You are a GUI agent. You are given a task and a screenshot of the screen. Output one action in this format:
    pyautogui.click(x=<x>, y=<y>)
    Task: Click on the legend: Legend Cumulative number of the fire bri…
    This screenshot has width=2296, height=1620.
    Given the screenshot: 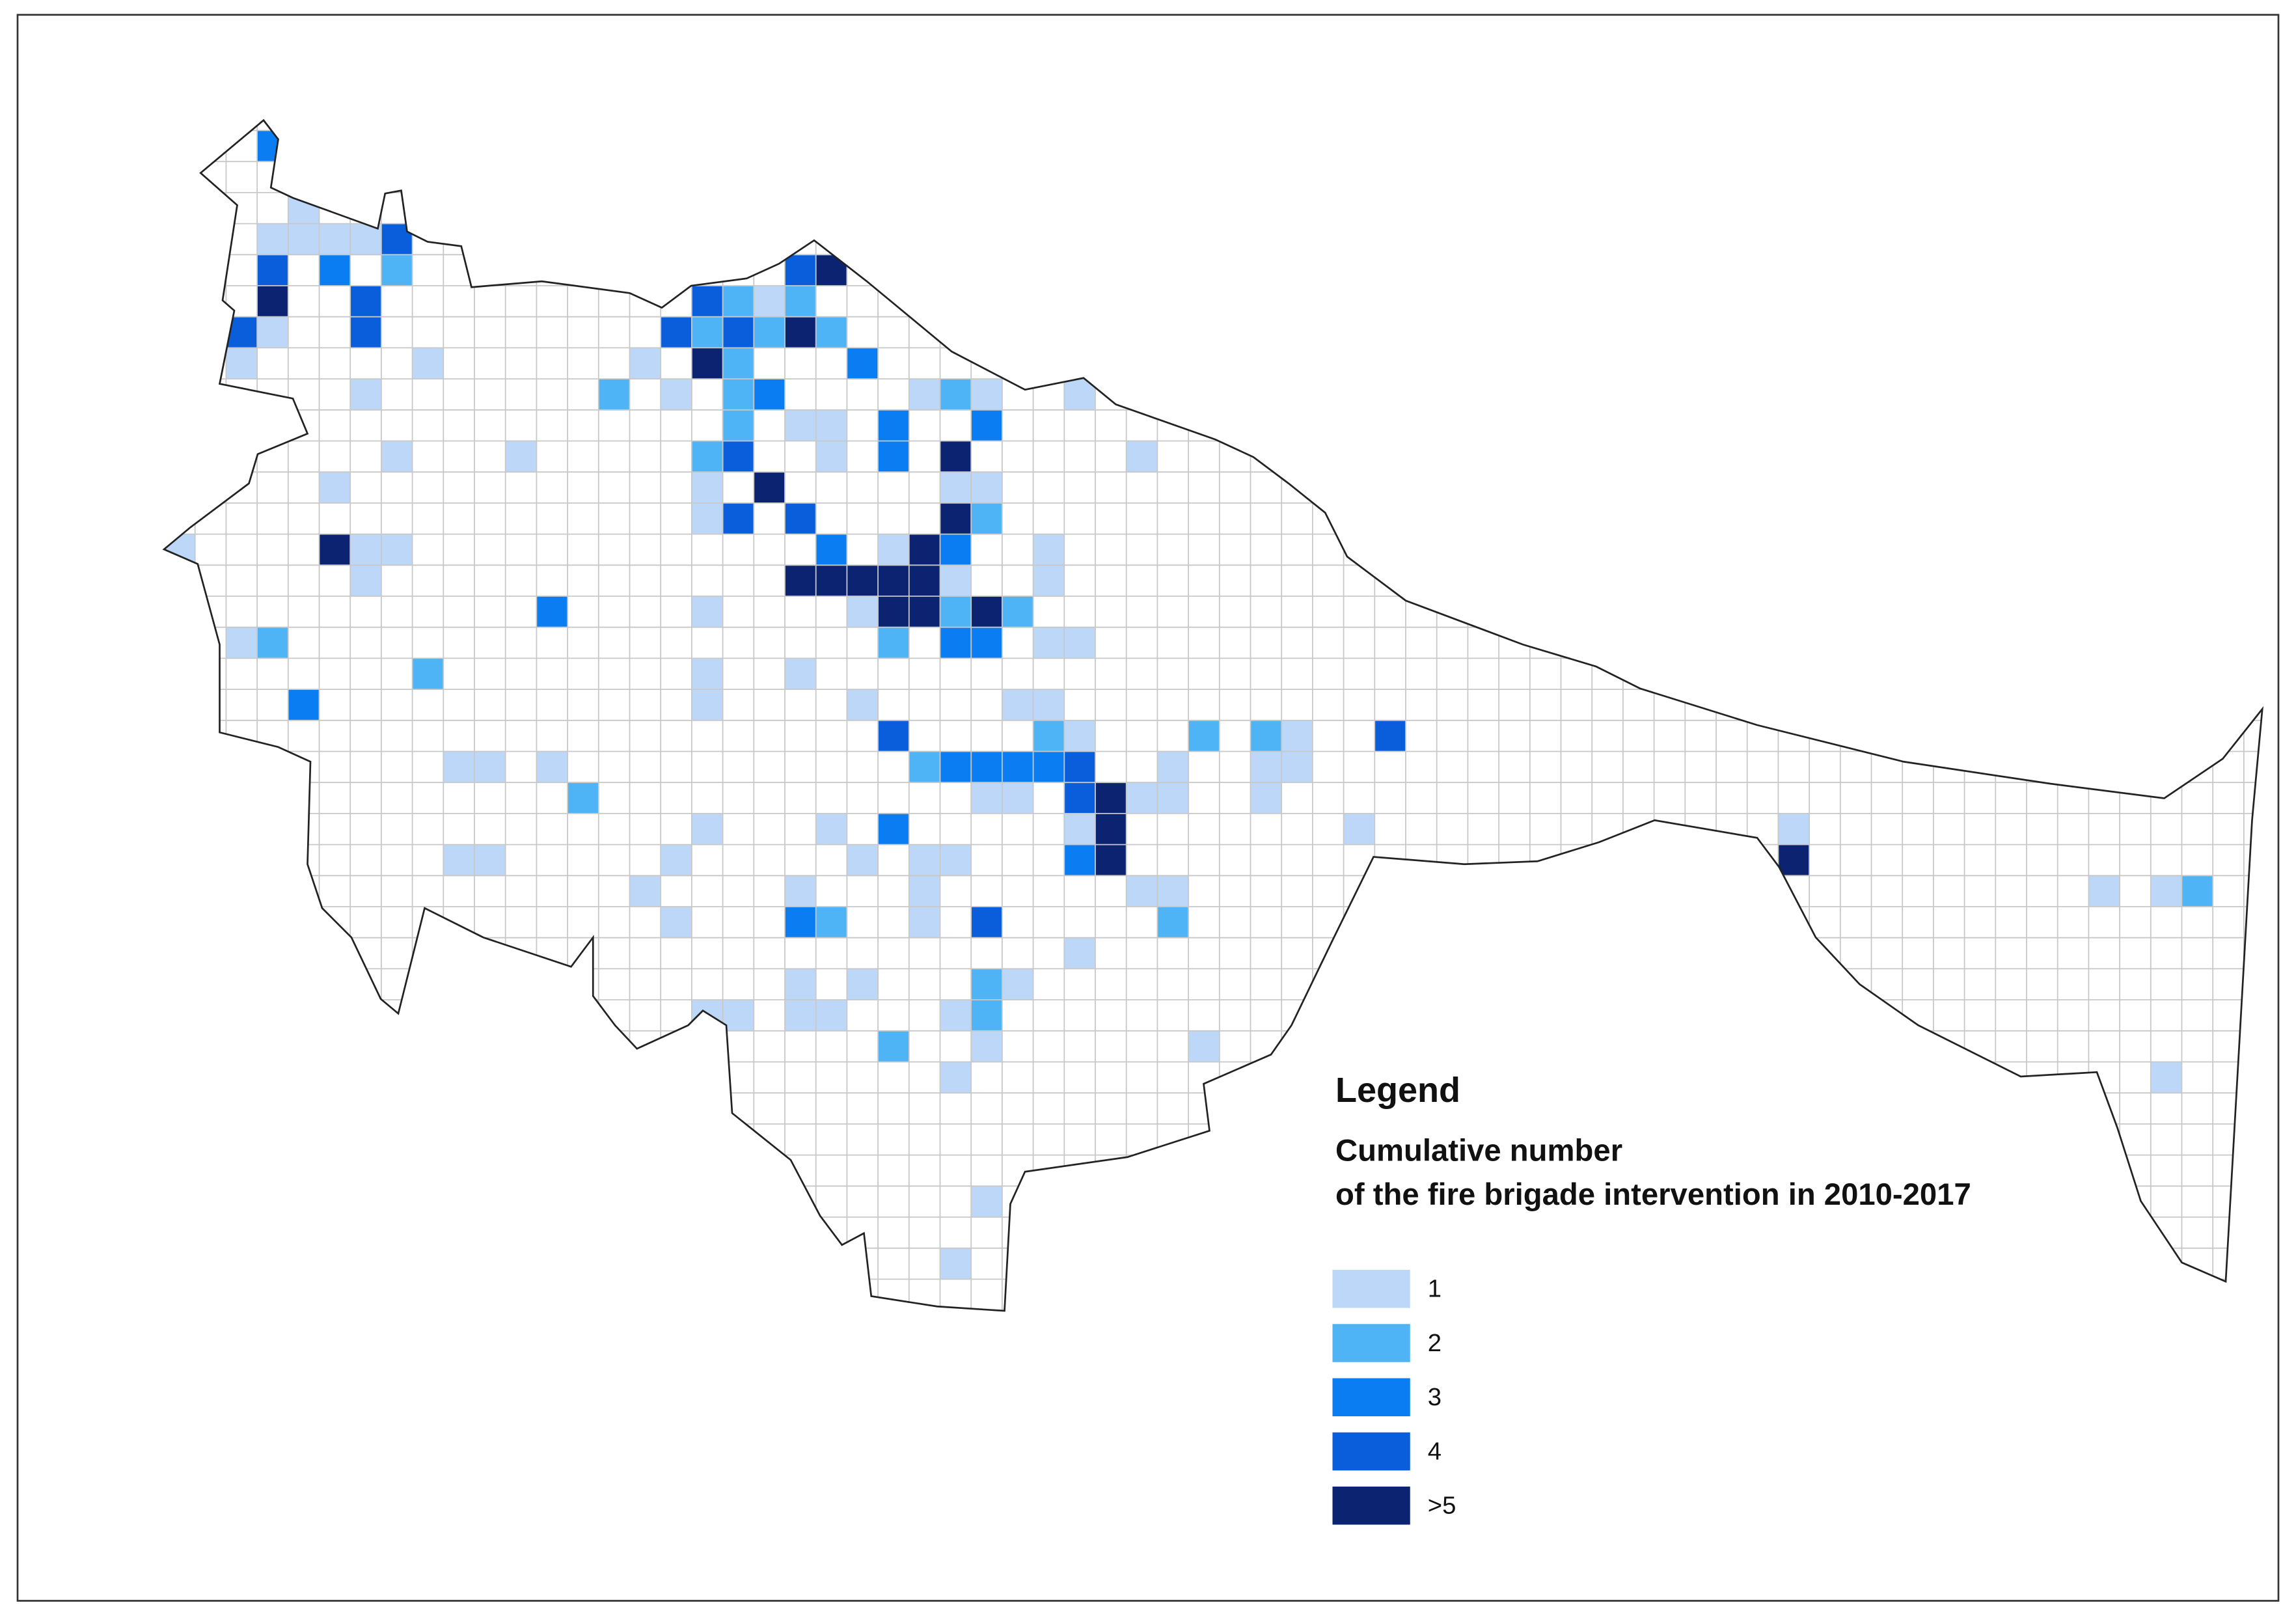 What is the action you would take?
    pyautogui.click(x=1651, y=1298)
    